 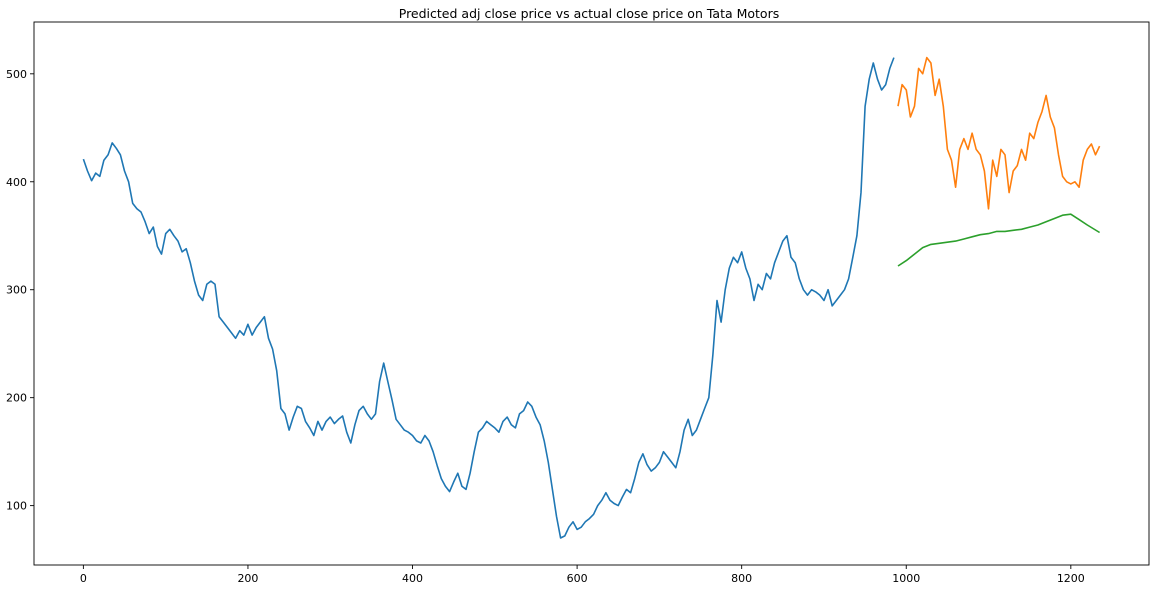 I want to click on x-tick-label: 0, so click(x=83, y=578).